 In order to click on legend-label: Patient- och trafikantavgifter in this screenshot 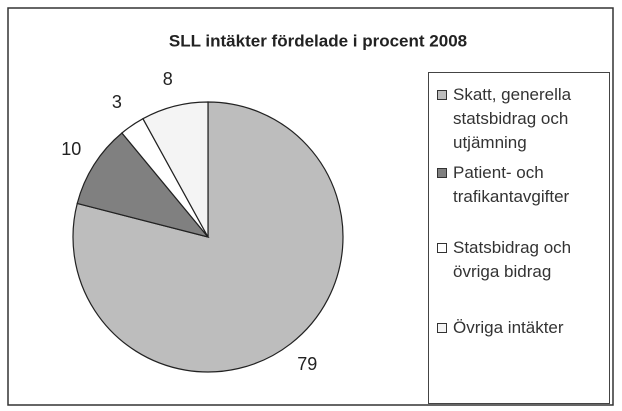, I will do `click(511, 184)`.